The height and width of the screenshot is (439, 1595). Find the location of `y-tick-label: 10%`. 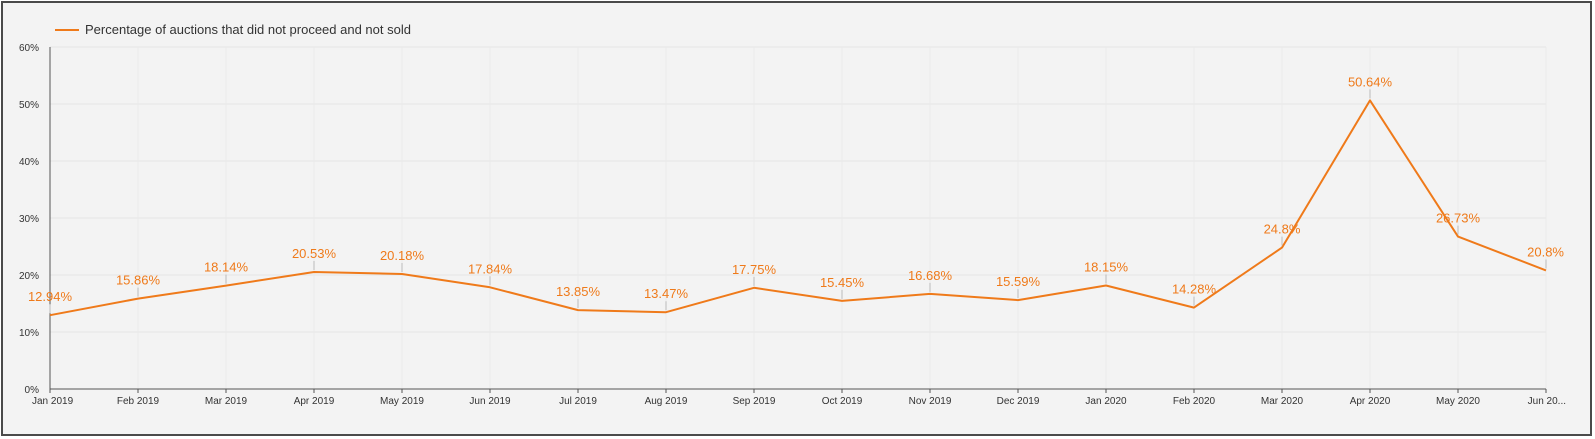

y-tick-label: 10% is located at coordinates (29, 333).